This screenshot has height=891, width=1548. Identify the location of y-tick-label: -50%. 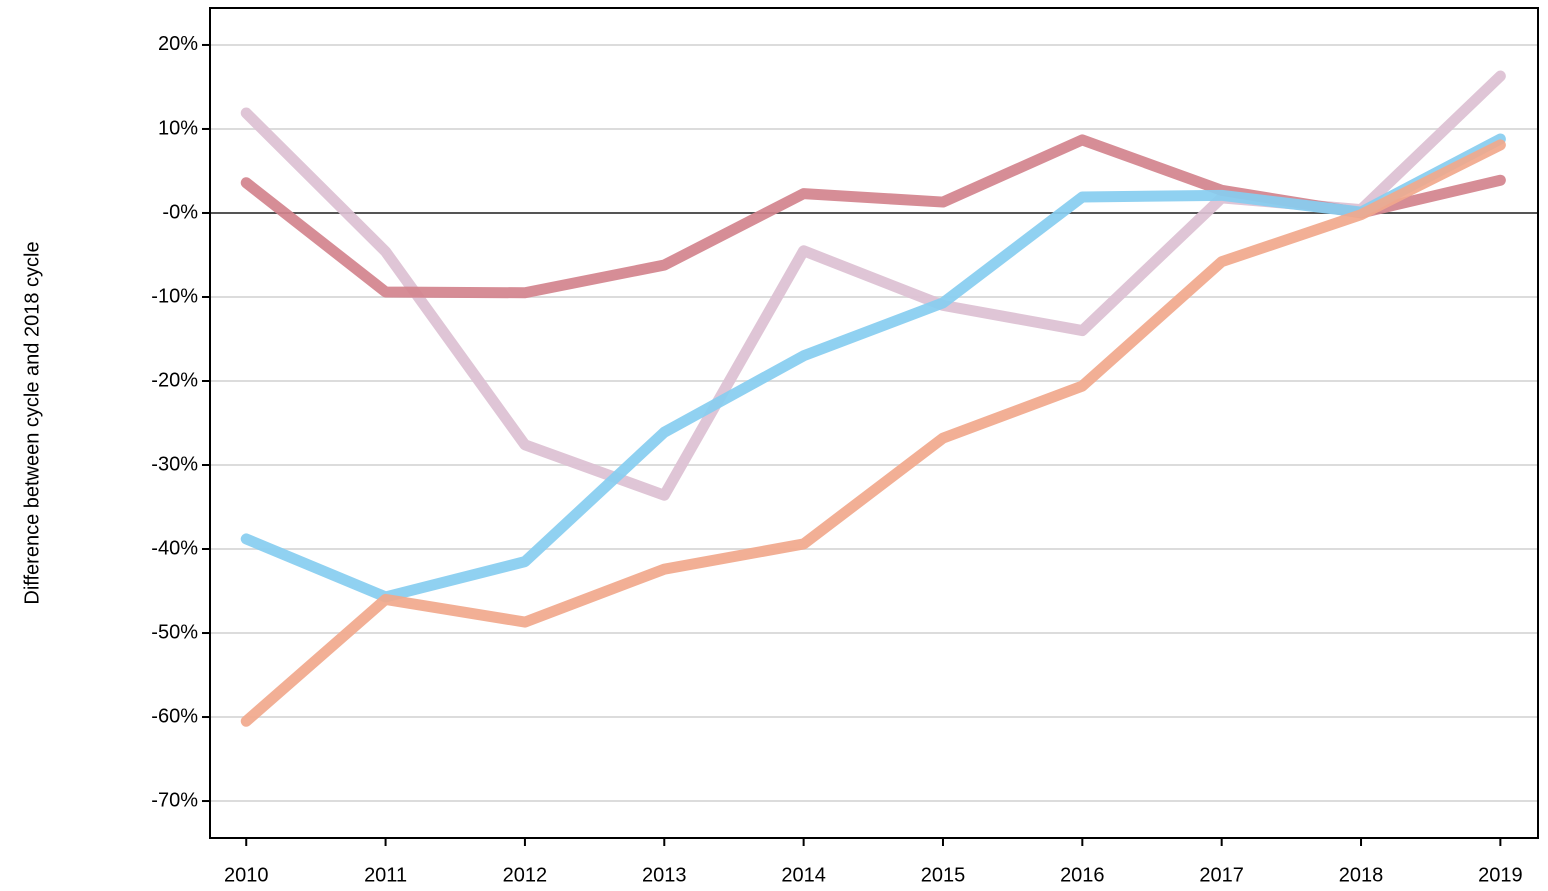
(174, 632).